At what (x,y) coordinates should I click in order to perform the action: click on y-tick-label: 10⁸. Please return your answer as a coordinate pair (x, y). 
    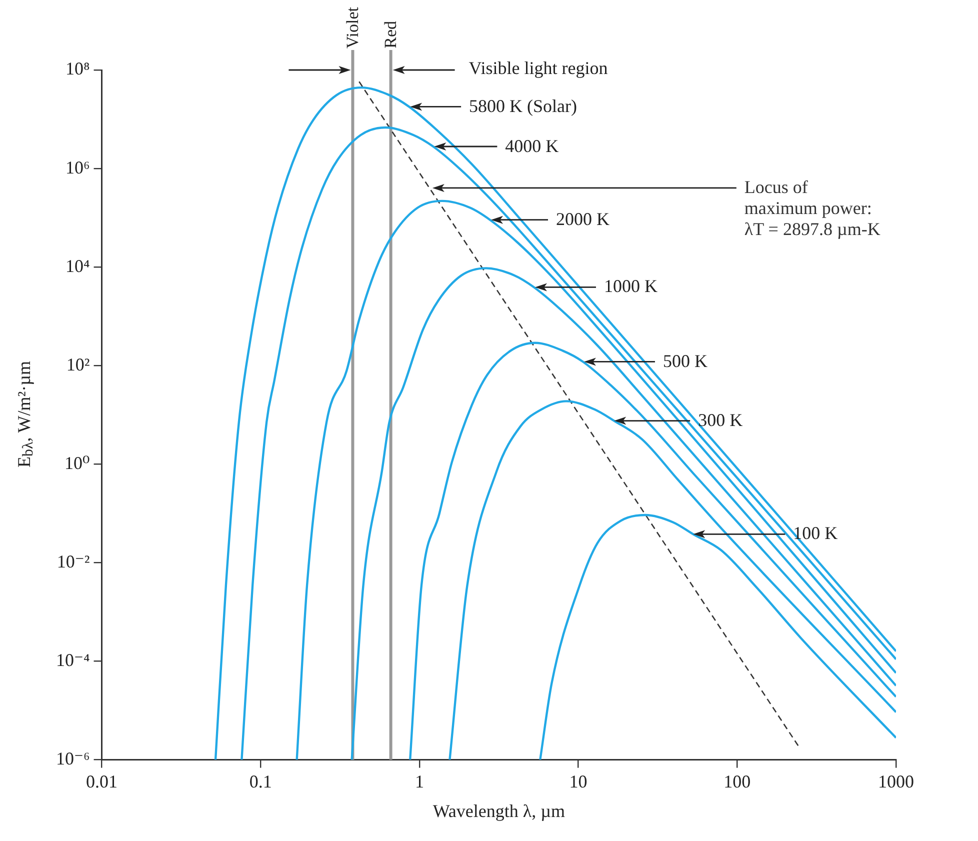
    Looking at the image, I should click on (77, 68).